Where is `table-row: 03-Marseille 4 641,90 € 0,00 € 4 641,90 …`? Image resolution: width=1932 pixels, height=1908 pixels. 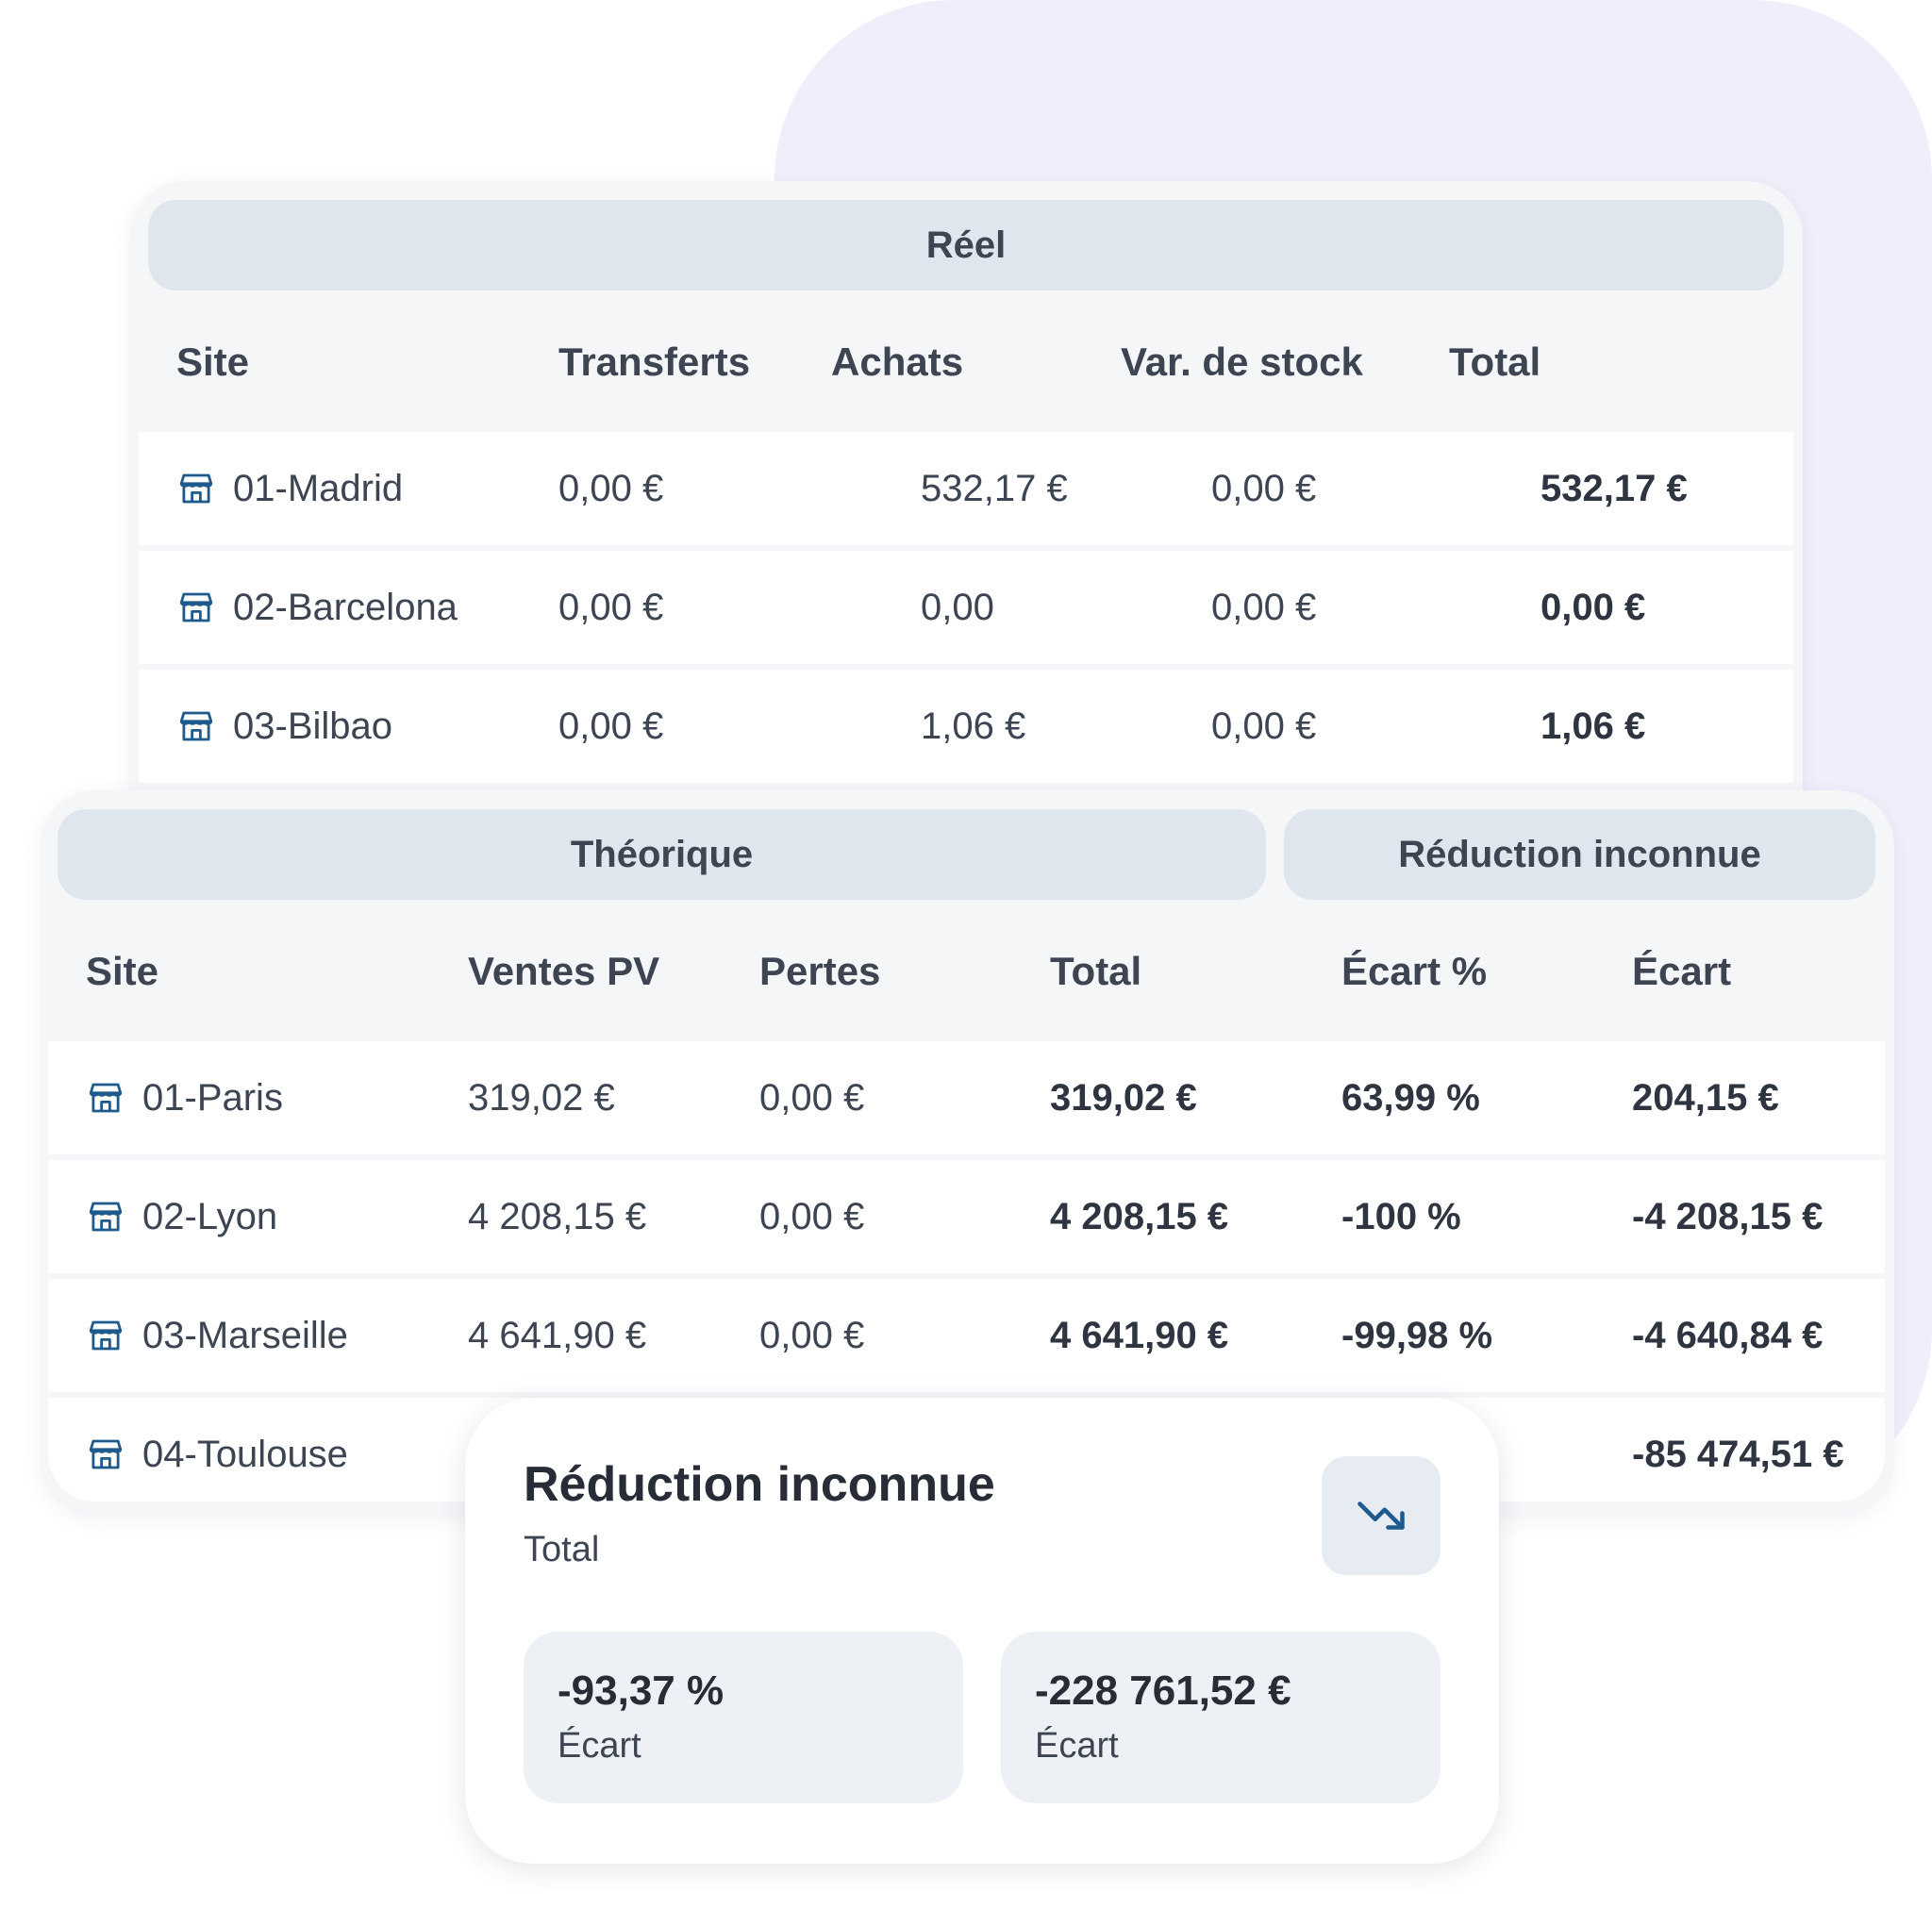 table-row: 03-Marseille 4 641,90 € 0,00 € 4 641,90 … is located at coordinates (967, 1335).